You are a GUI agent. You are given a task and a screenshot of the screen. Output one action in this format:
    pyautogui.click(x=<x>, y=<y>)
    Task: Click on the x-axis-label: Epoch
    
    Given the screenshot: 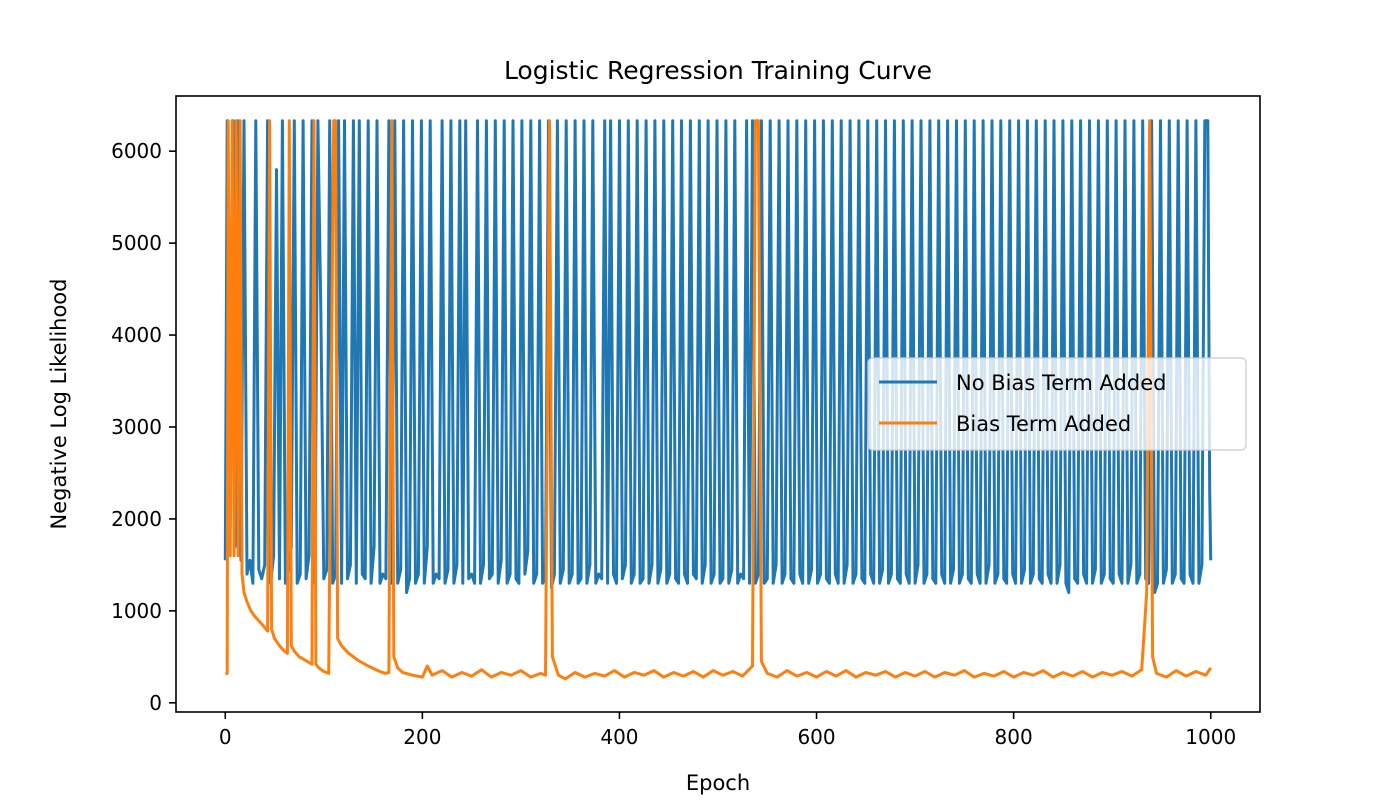 What is the action you would take?
    pyautogui.click(x=718, y=783)
    